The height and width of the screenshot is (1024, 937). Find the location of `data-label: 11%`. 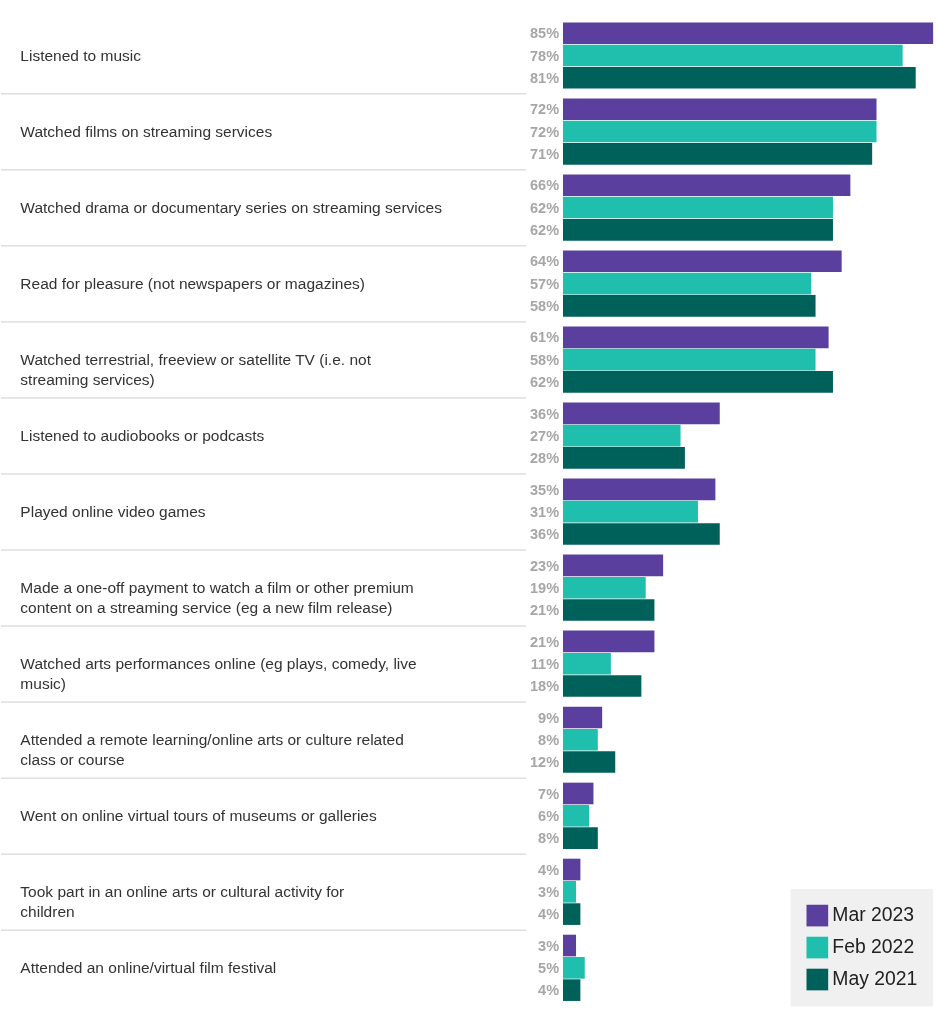

data-label: 11% is located at coordinates (545, 663).